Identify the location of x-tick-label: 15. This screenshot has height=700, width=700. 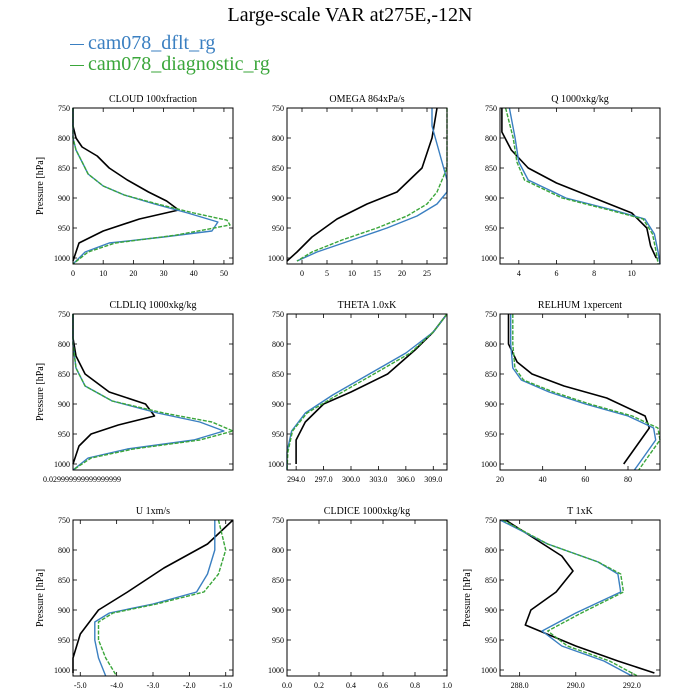
(377, 273).